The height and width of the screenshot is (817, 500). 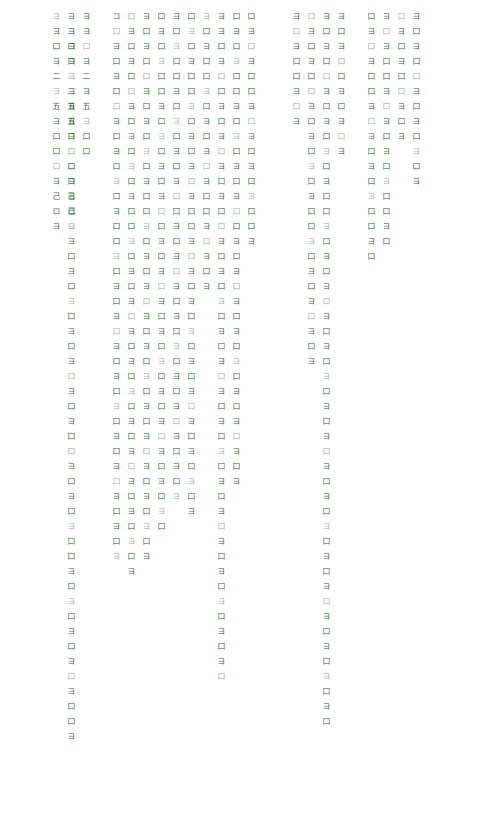 I want to click on glyph-column: ヨ口ヨ口口ヨ口ヨ口ヨヨ口ヨ口口ヨ口ヨ口ヨ, so click(x=341, y=84).